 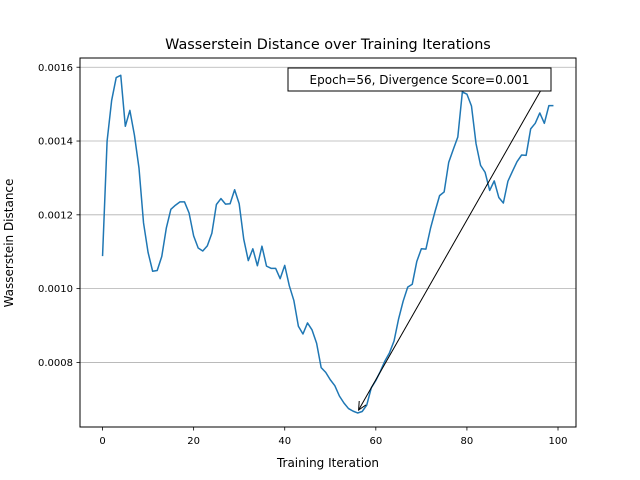 What do you see at coordinates (193, 441) in the screenshot?
I see `x-tick-label: 20` at bounding box center [193, 441].